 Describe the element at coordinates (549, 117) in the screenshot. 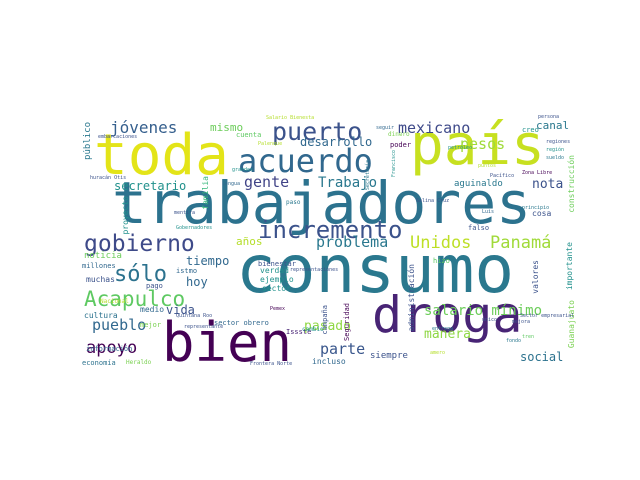

I see `word: persona` at that location.